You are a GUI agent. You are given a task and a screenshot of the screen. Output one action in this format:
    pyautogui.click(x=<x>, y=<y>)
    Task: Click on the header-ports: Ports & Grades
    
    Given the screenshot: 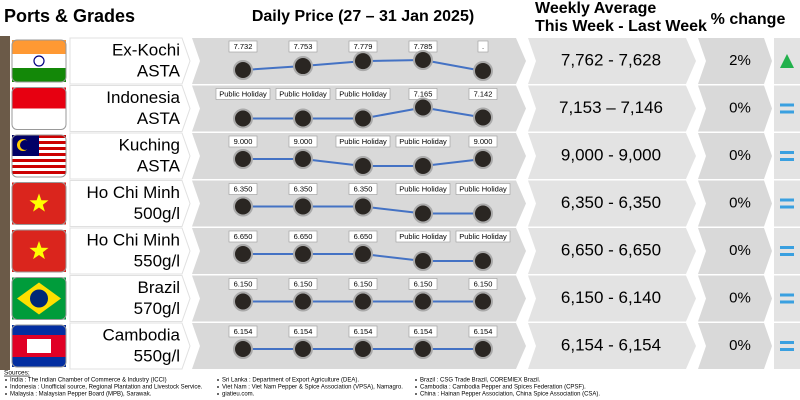 What is the action you would take?
    pyautogui.click(x=69, y=16)
    